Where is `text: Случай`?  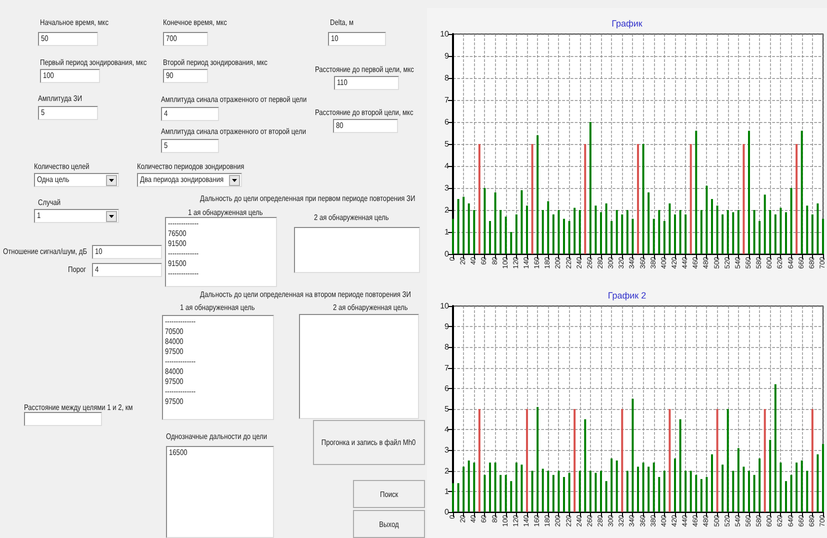
text: Случай is located at coordinates (49, 202).